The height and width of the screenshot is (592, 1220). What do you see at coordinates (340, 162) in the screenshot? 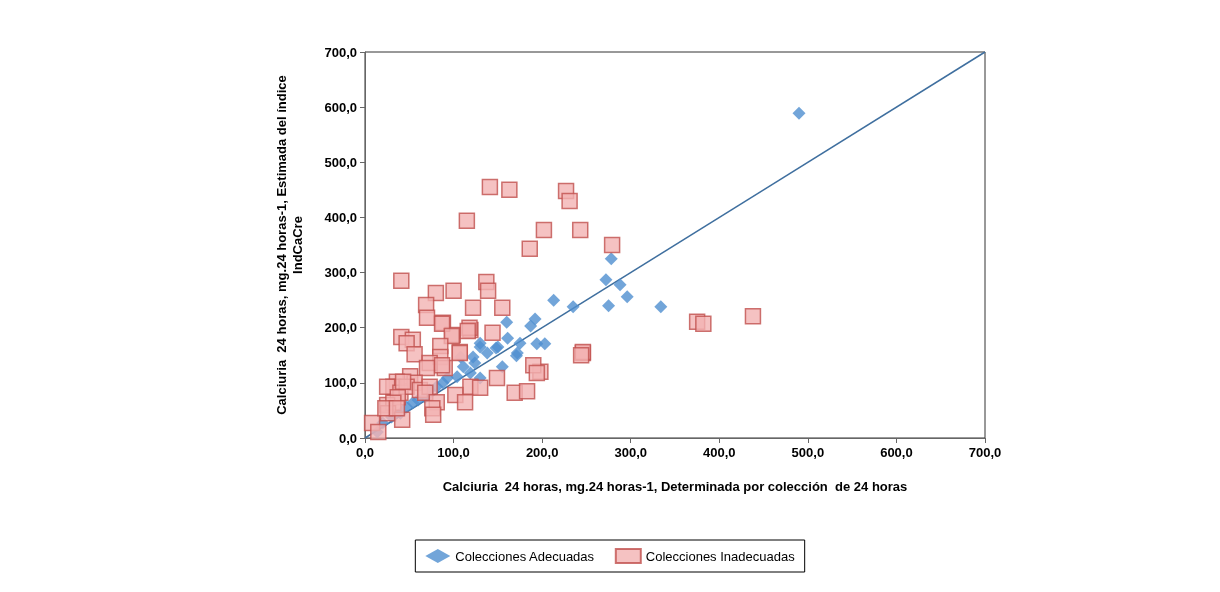
I see `y-tick-label: 500,0` at bounding box center [340, 162].